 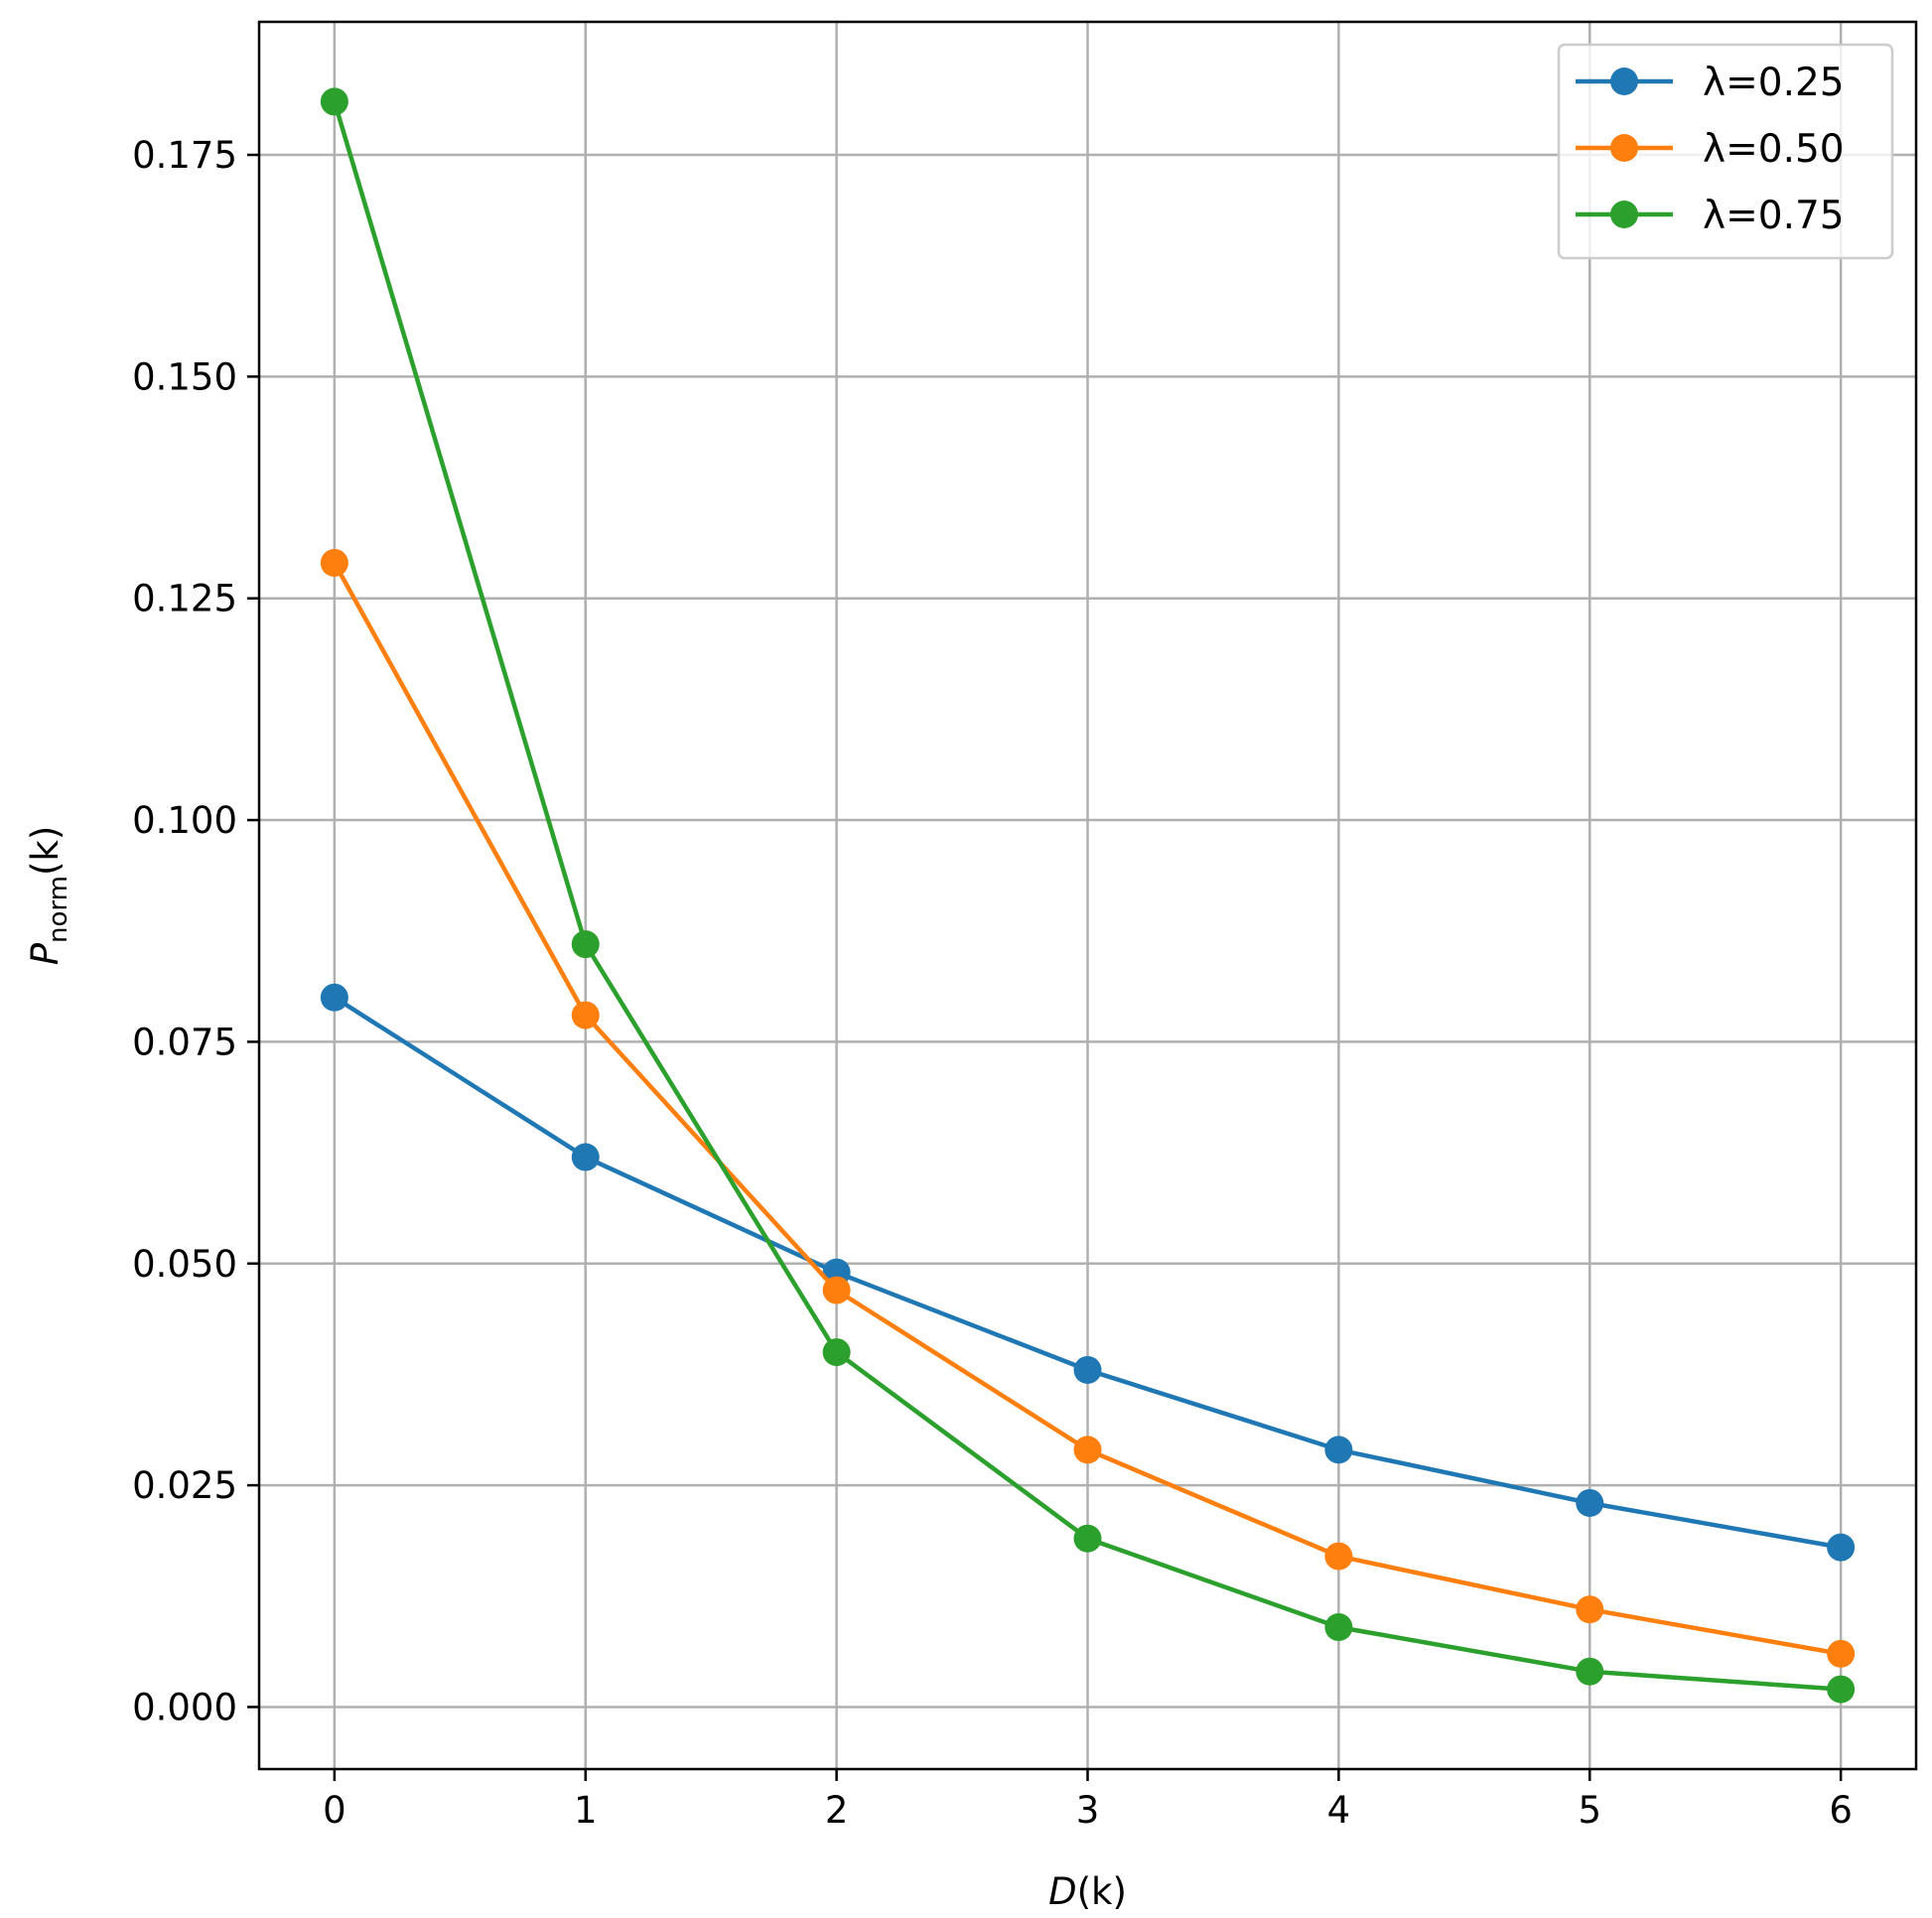 I want to click on y-axis-label: Pnorm(k), so click(x=48, y=896).